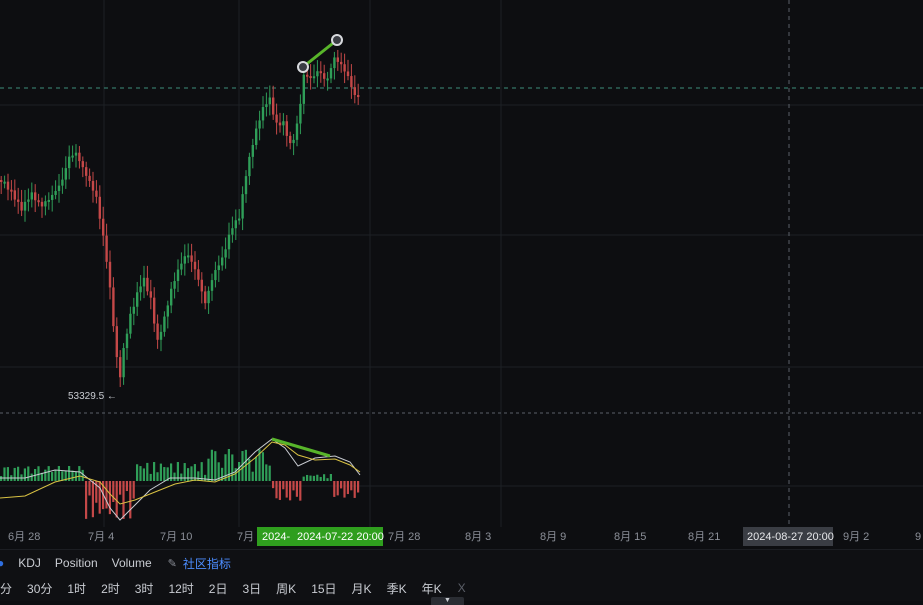  I want to click on price-divergence-line, so click(320, 53).